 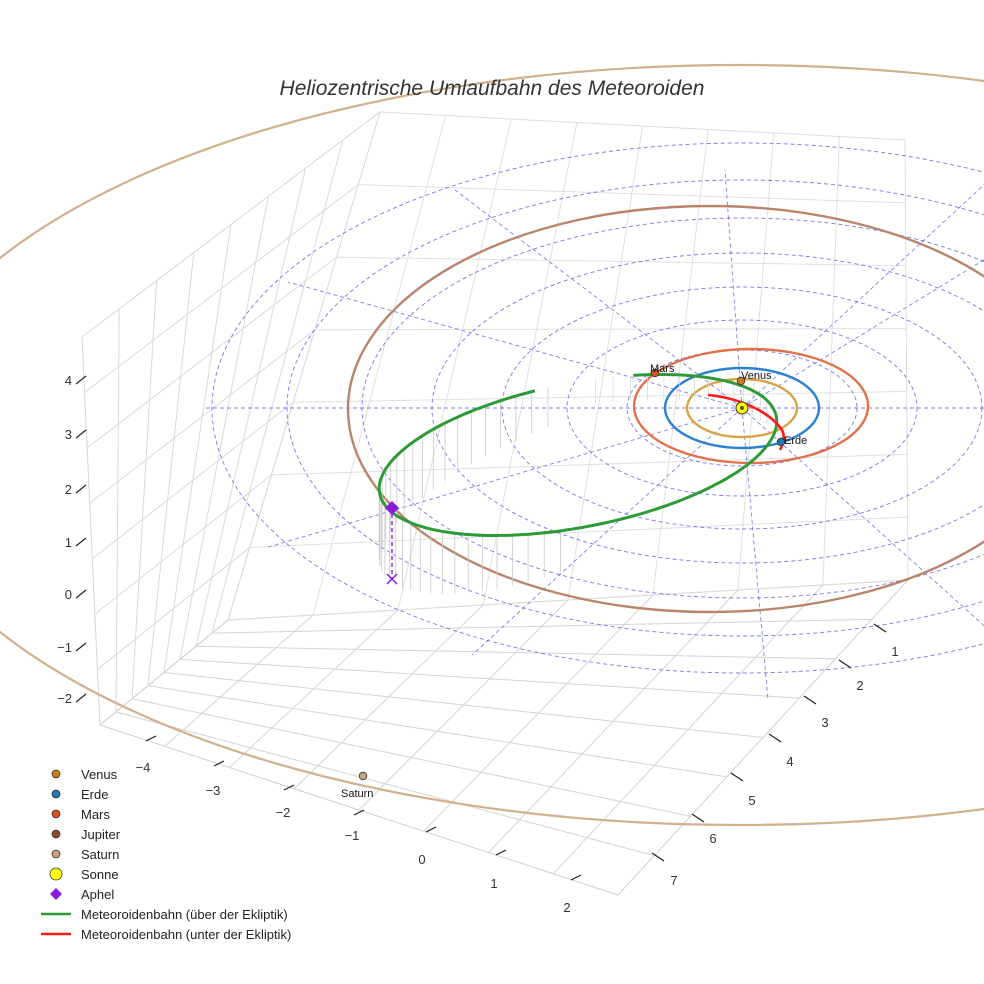 What do you see at coordinates (100, 854) in the screenshot?
I see `legend-label: Saturn` at bounding box center [100, 854].